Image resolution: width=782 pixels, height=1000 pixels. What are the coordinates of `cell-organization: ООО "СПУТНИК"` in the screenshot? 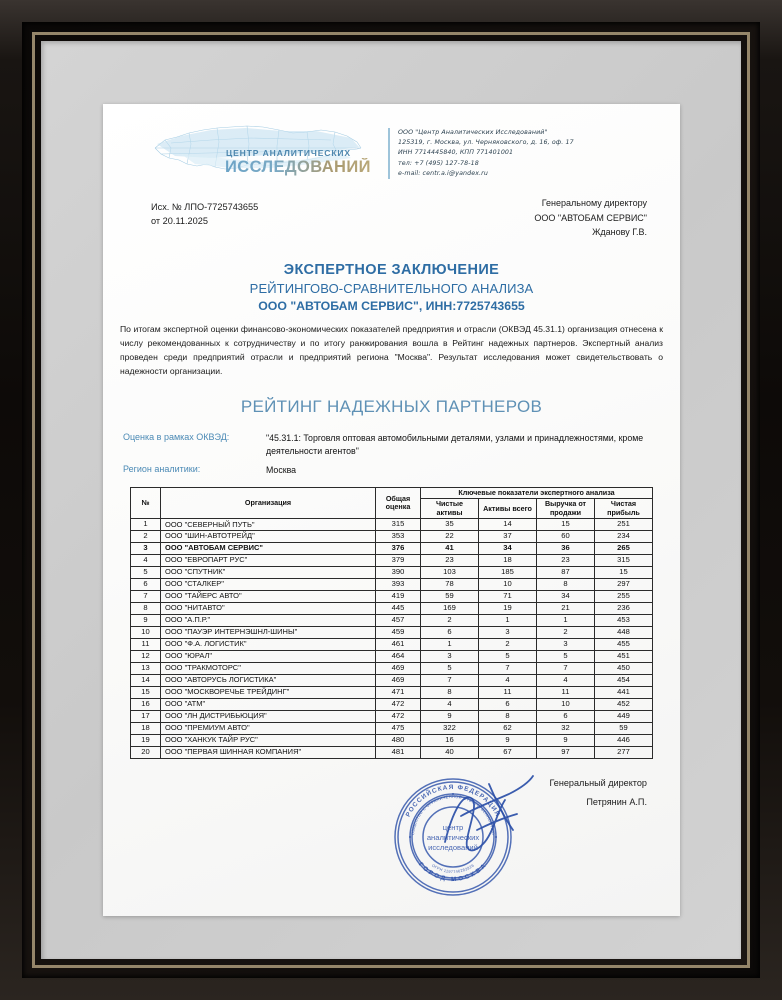 It's located at (268, 573).